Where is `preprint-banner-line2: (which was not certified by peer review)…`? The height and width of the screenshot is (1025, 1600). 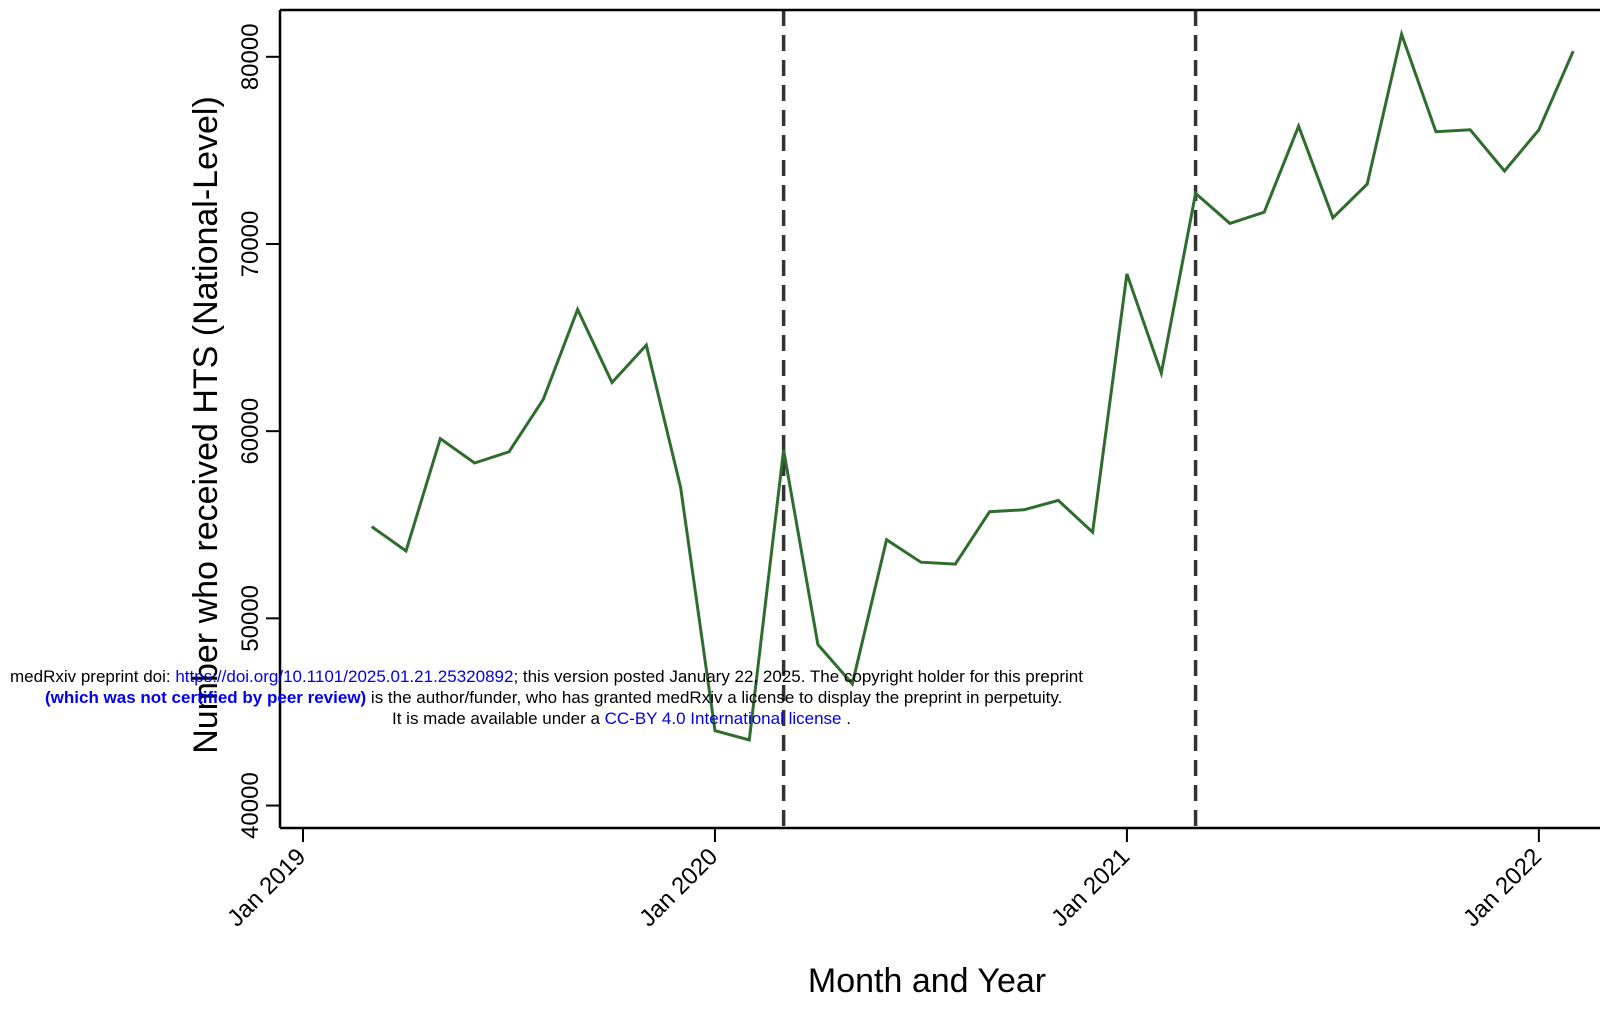
preprint-banner-line2: (which was not certified by peer review)… is located at coordinates (822, 698).